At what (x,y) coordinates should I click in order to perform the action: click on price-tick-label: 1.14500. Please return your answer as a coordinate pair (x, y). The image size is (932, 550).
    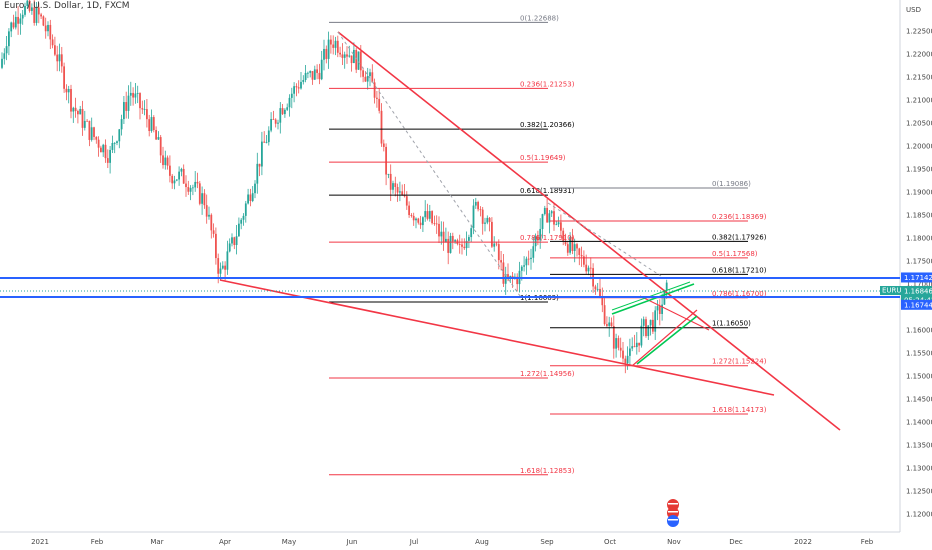
    Looking at the image, I should click on (919, 400).